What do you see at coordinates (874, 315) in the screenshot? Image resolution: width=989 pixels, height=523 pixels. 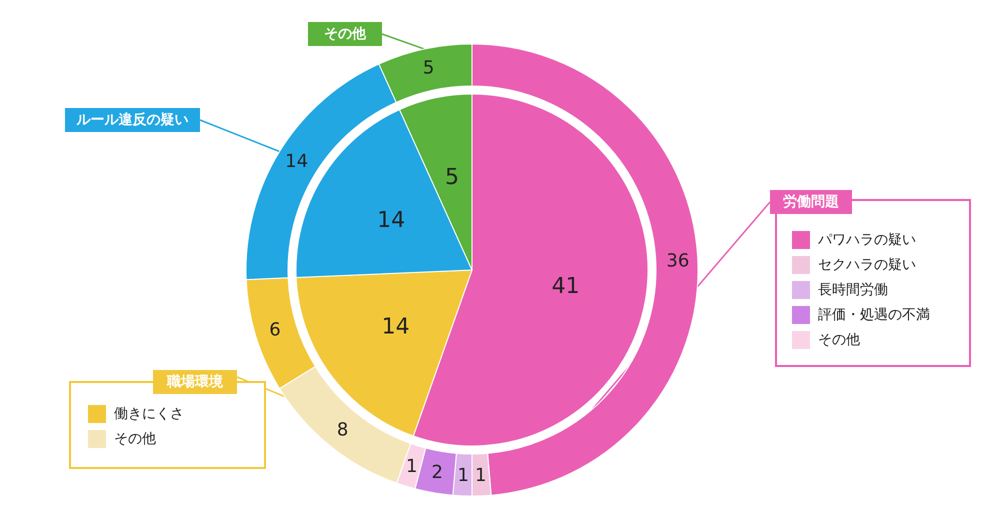 I see `legend-label: 評価・処遇の不満` at bounding box center [874, 315].